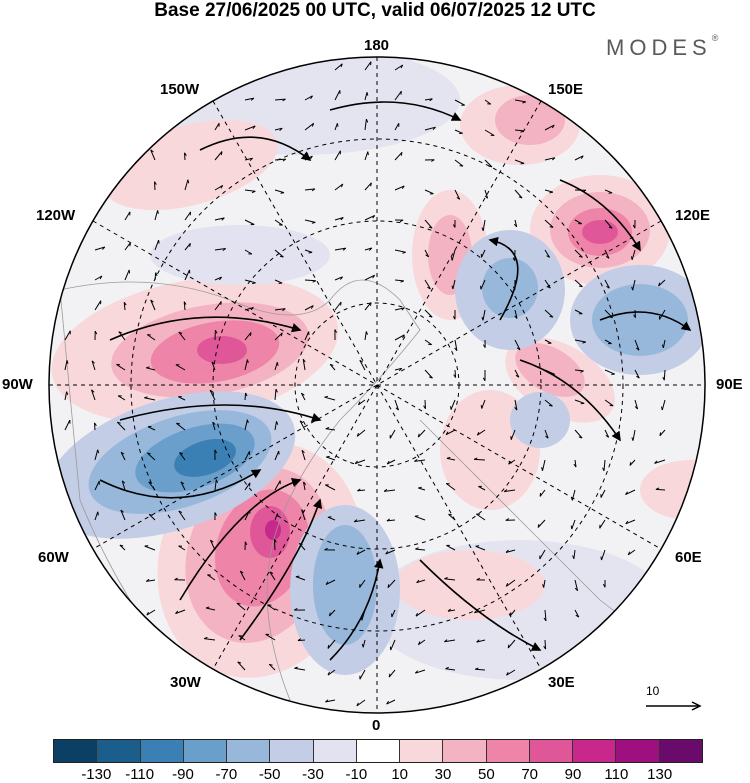  Describe the element at coordinates (185, 682) in the screenshot. I see `lon-label-30w: 30W` at that location.